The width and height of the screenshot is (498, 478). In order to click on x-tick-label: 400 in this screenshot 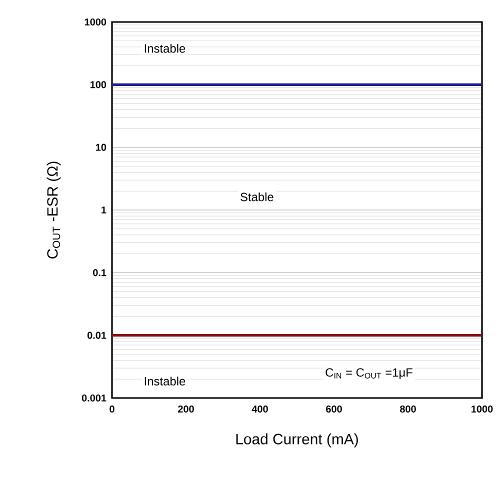, I will do `click(260, 409)`.